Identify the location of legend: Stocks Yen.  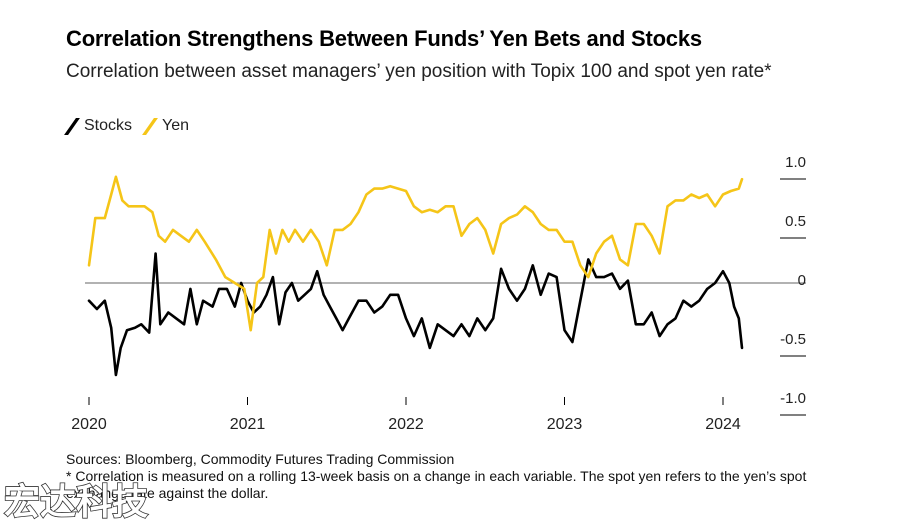
(127, 126).